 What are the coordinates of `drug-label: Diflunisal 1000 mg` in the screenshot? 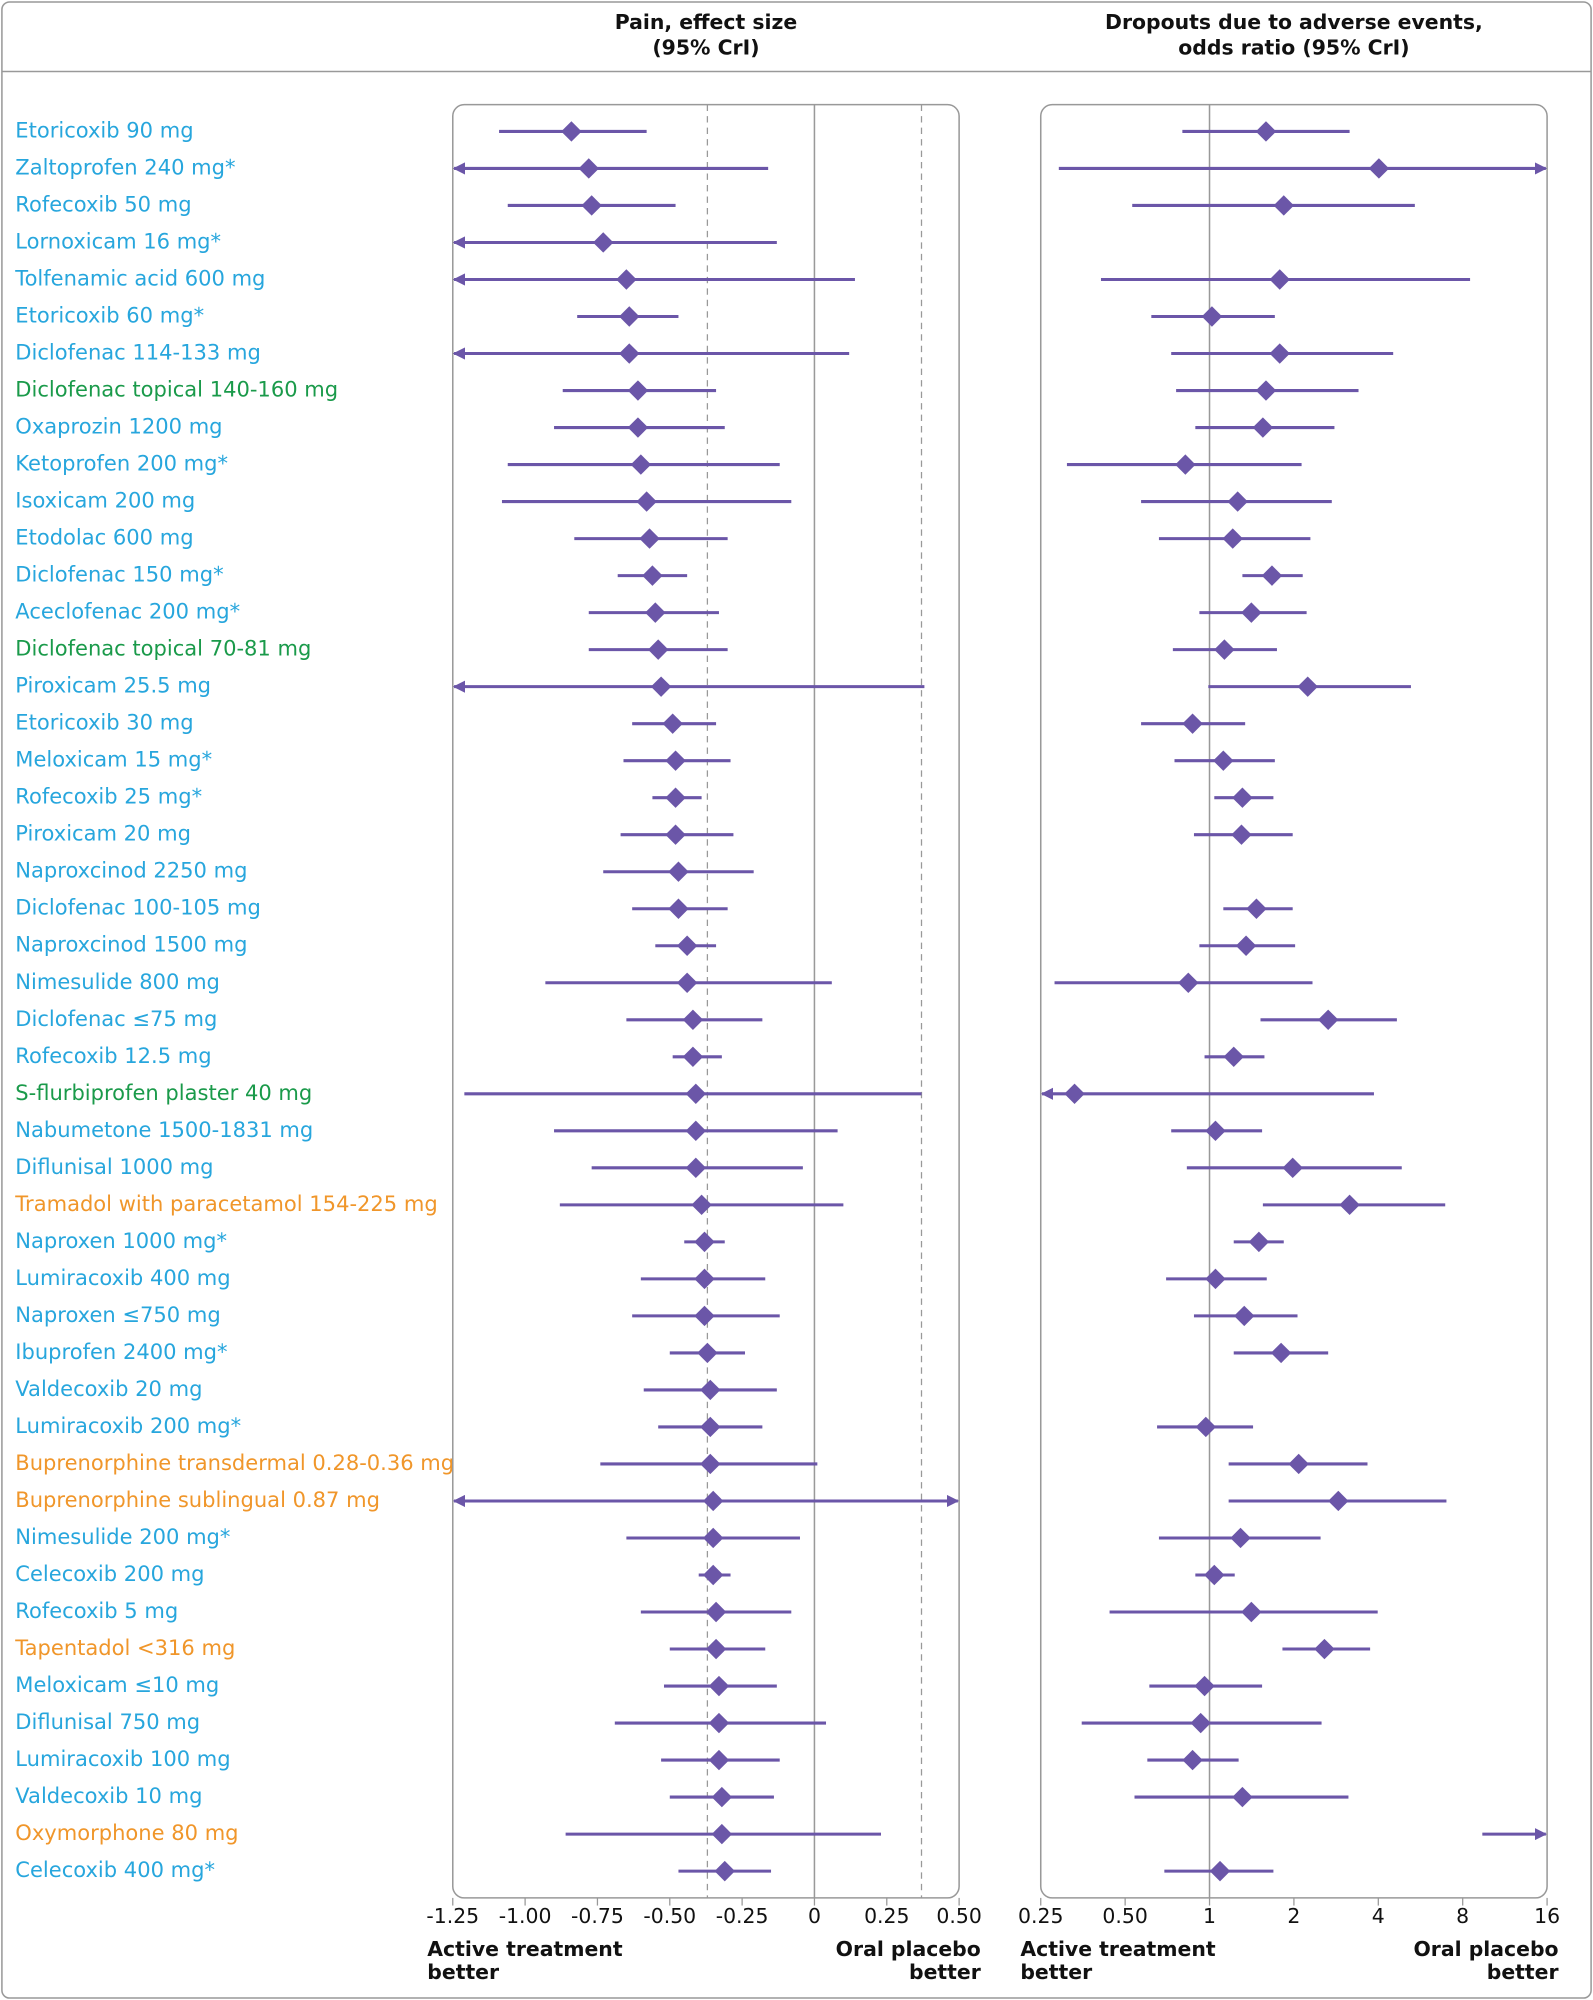 It's located at (114, 1166).